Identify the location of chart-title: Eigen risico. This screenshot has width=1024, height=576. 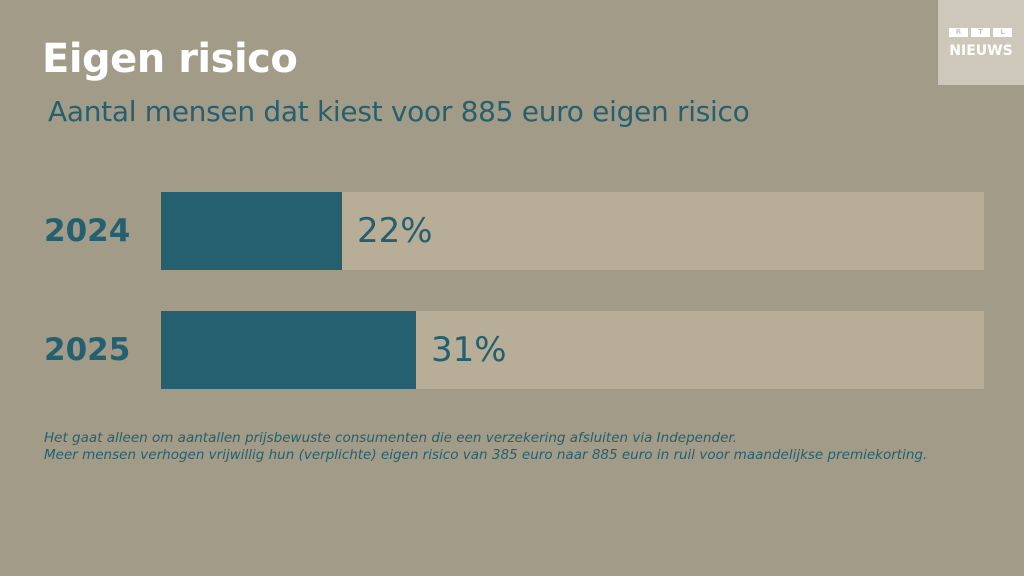
(170, 59).